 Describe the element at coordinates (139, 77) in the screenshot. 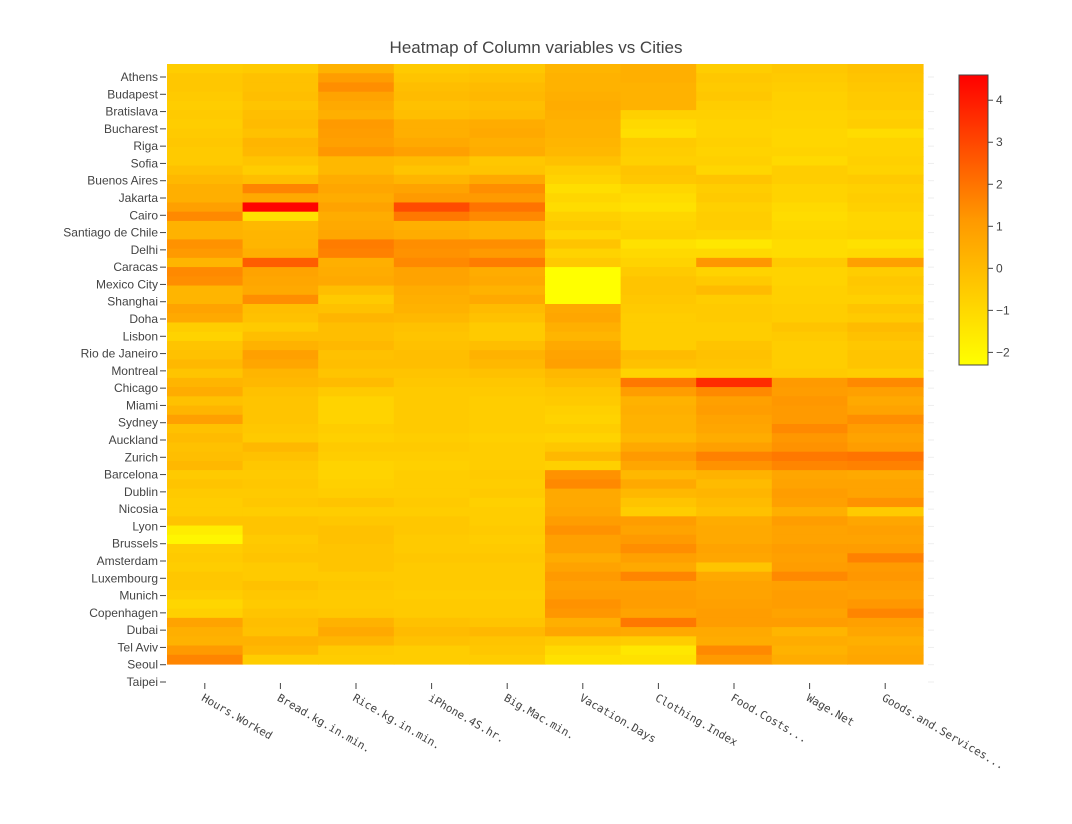

I see `y-tick-label: Athens` at that location.